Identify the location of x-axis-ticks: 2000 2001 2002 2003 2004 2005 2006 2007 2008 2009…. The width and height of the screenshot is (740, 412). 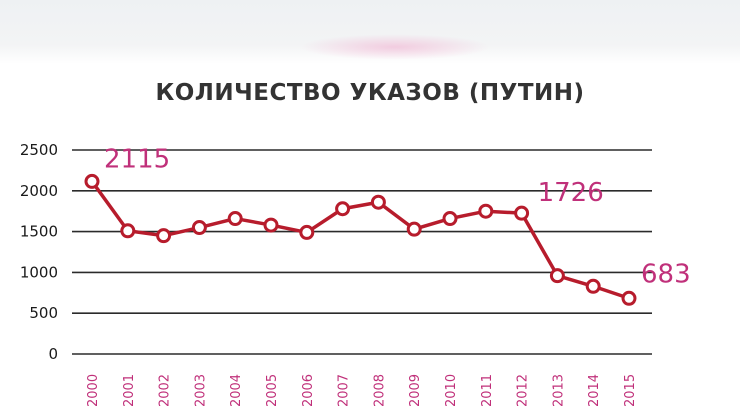
(362, 390).